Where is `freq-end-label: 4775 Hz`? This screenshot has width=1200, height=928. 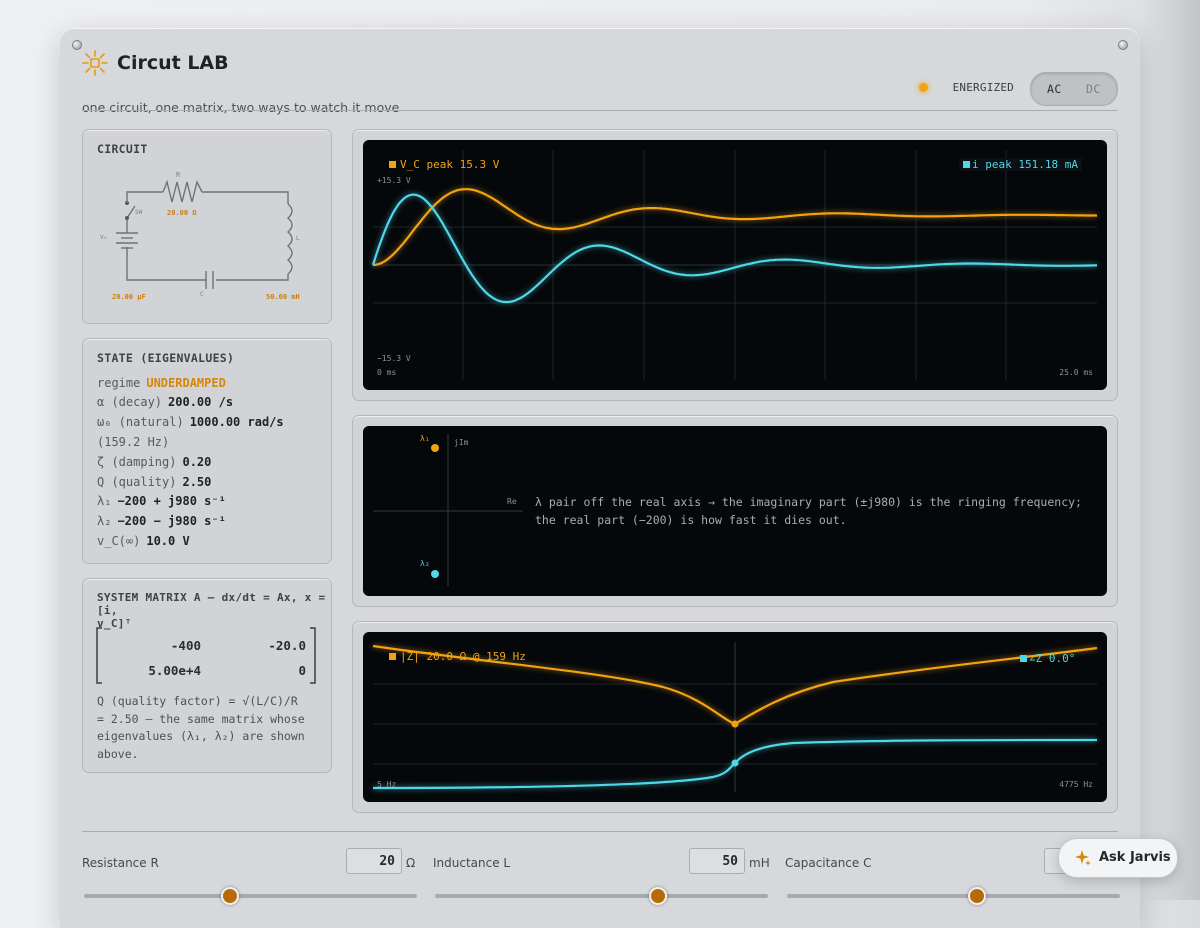
freq-end-label: 4775 Hz is located at coordinates (1076, 784).